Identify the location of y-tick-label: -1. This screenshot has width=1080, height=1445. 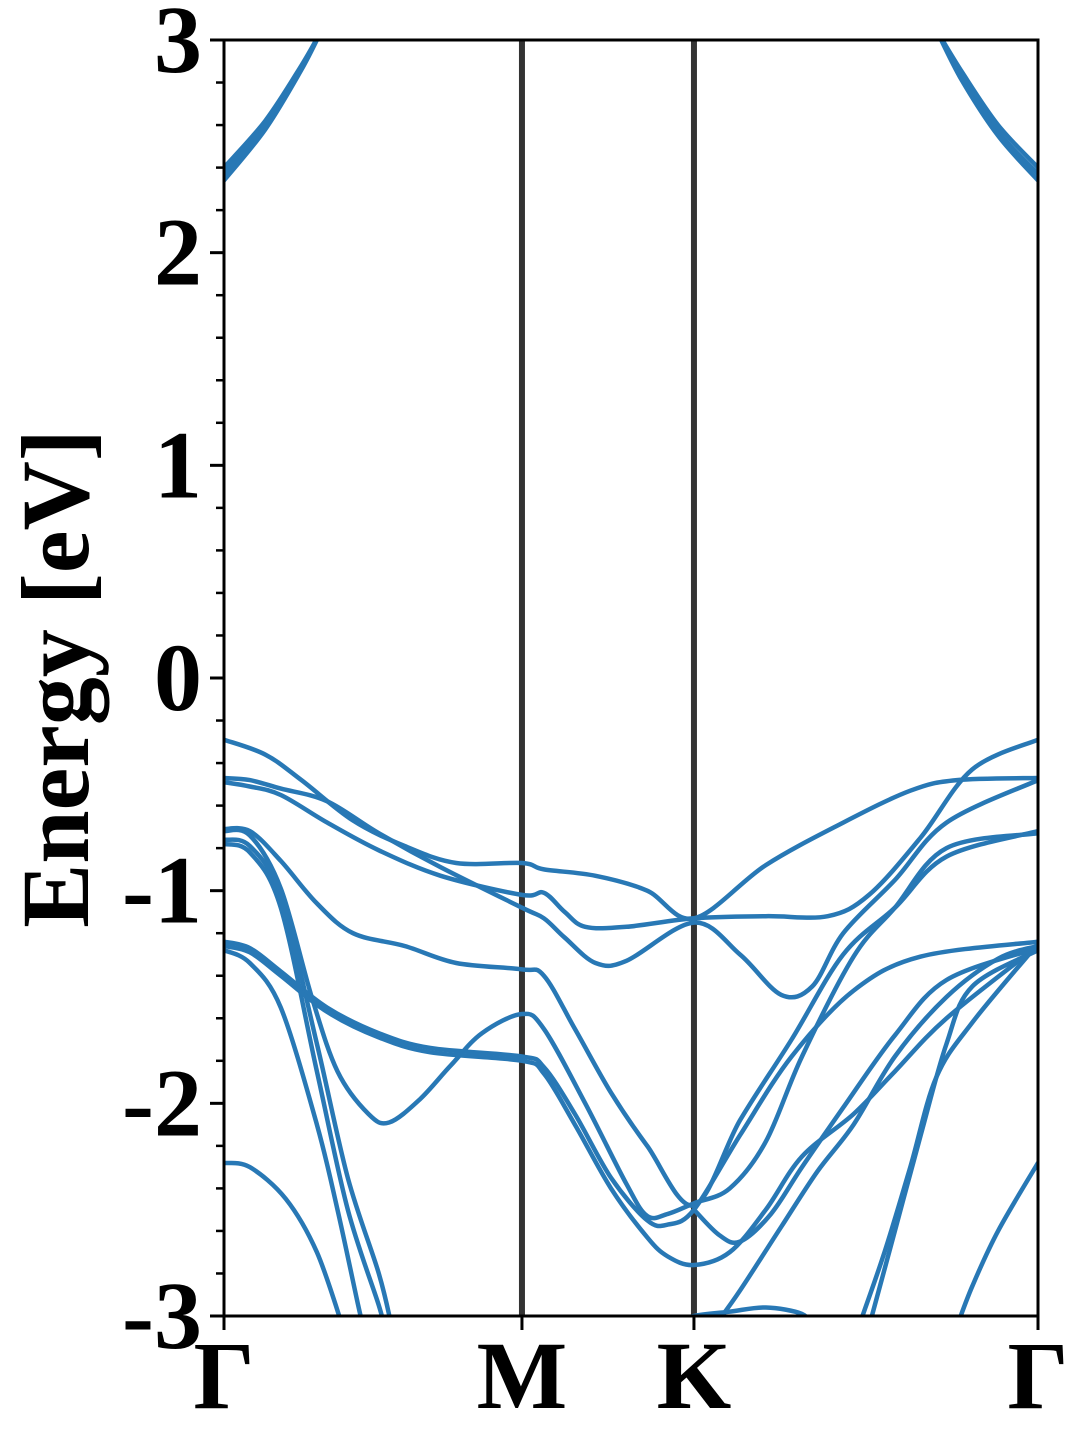
(162, 890).